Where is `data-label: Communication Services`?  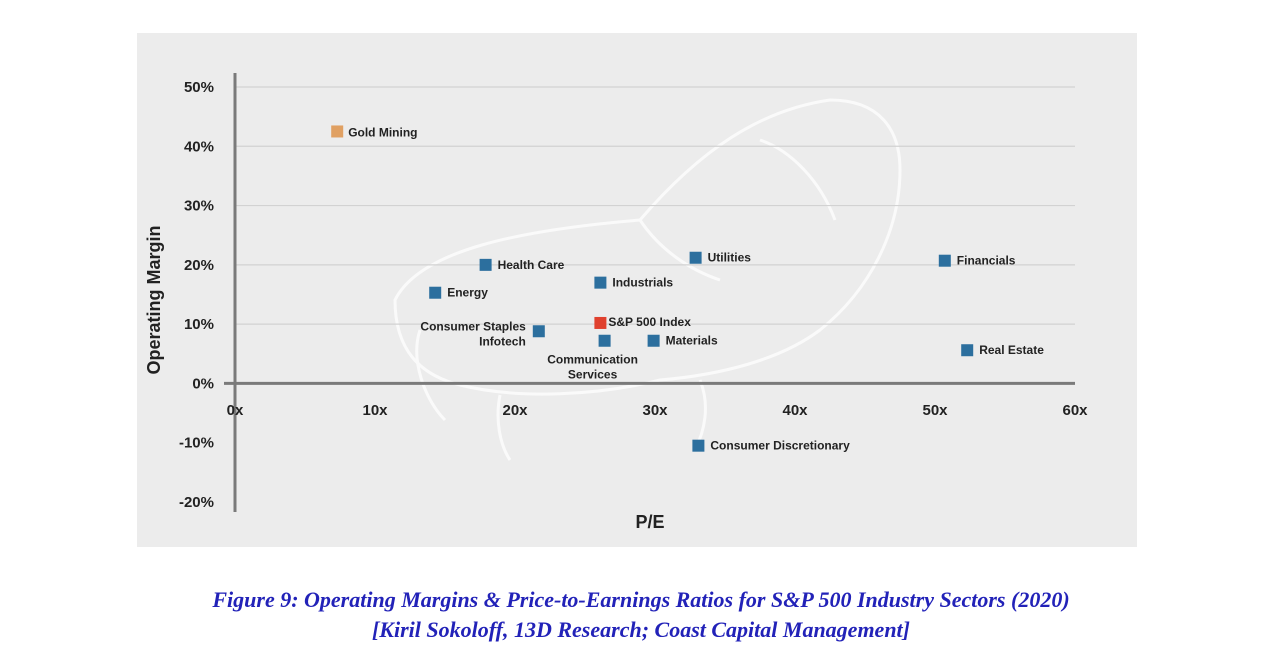
data-label: Communication Services is located at coordinates (592, 367).